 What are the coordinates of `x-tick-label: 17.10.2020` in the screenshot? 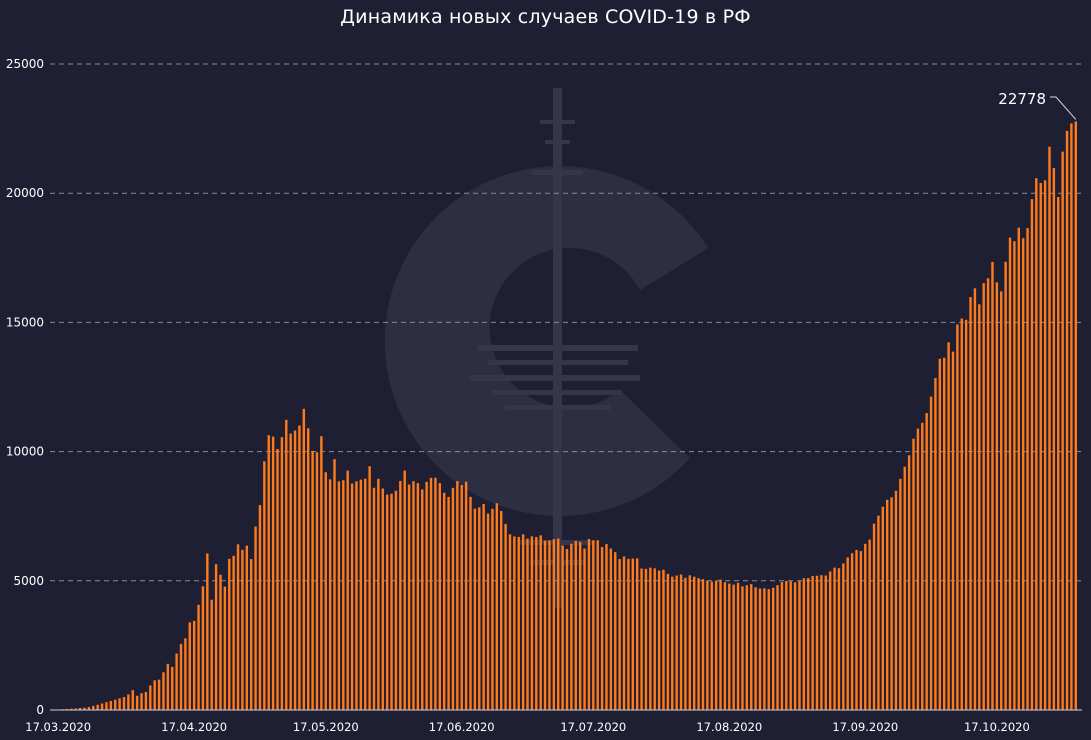 It's located at (997, 727).